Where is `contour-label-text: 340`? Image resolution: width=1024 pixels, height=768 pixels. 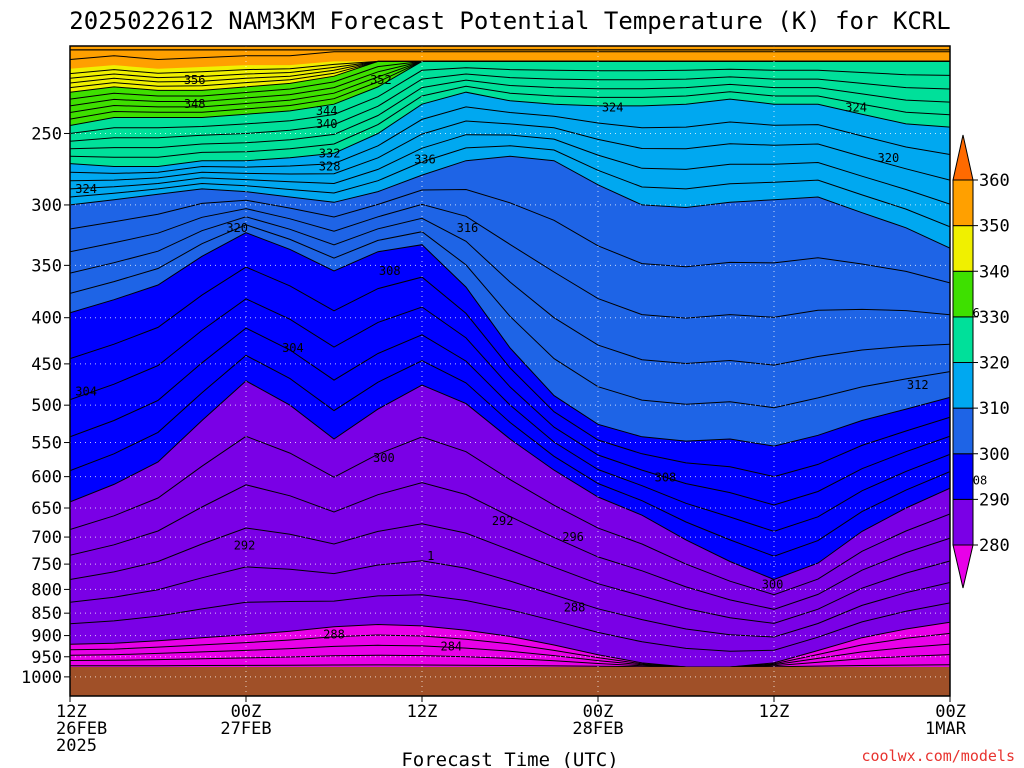 contour-label-text: 340 is located at coordinates (327, 124).